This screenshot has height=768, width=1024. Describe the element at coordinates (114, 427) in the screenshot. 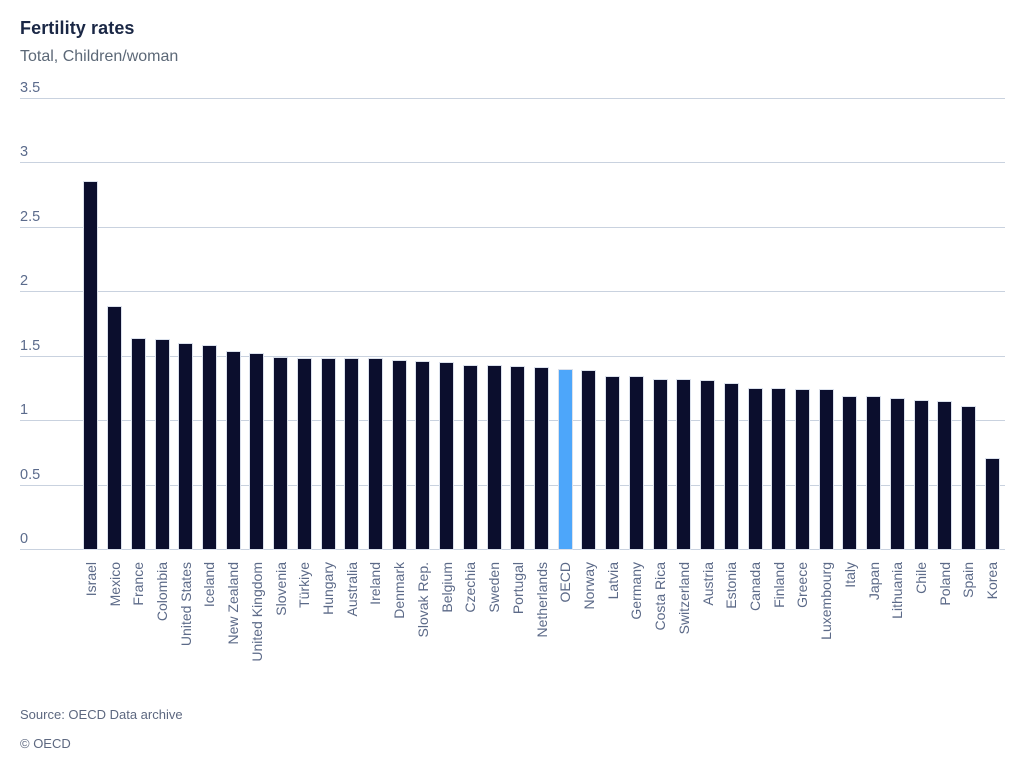

I see `bar-mexico` at that location.